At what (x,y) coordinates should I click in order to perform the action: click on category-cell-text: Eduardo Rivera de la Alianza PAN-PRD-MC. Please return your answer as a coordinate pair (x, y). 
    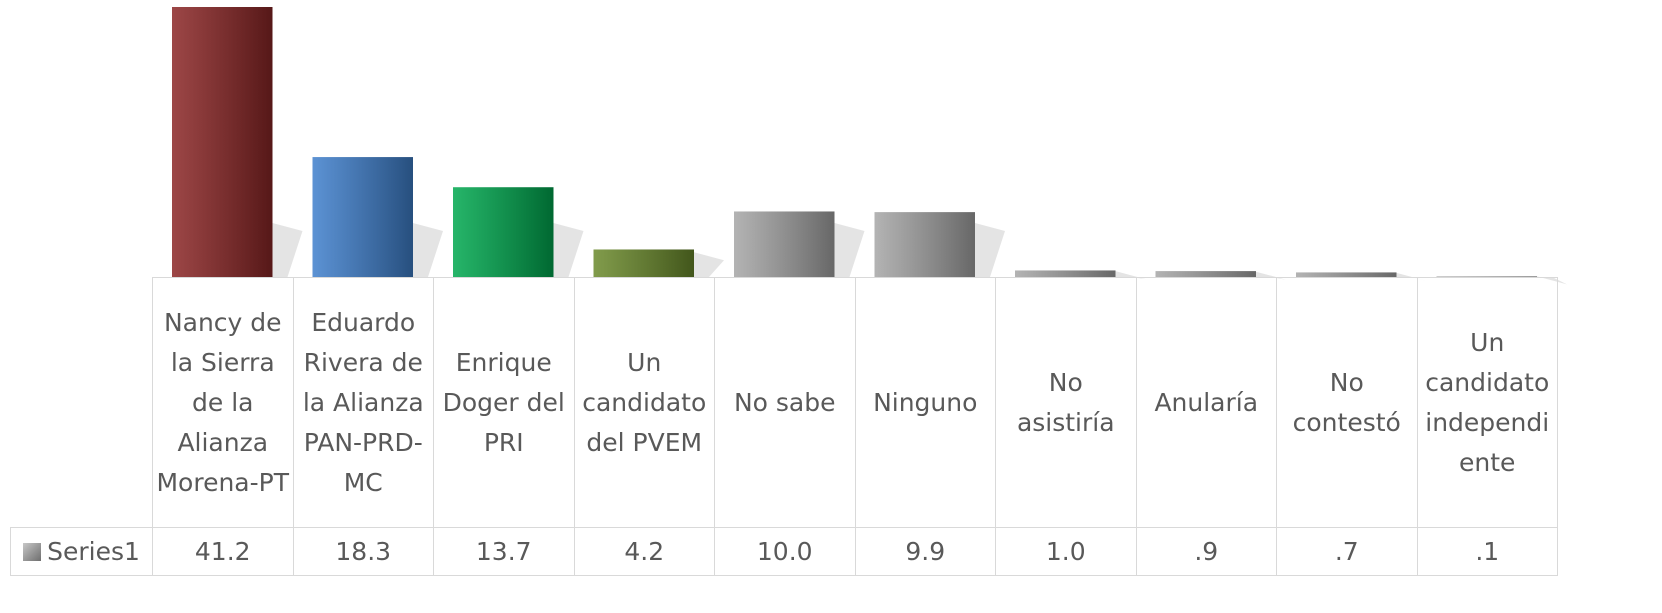
    Looking at the image, I should click on (363, 402).